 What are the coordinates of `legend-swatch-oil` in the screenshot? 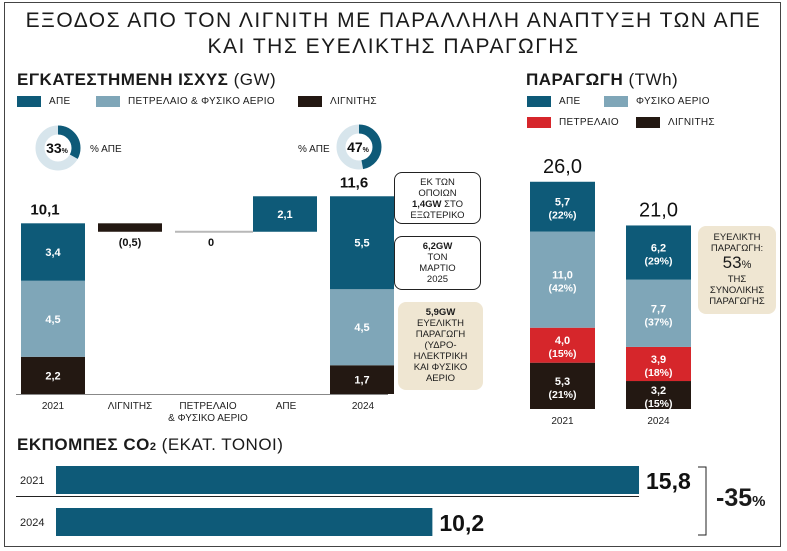 It's located at (539, 122).